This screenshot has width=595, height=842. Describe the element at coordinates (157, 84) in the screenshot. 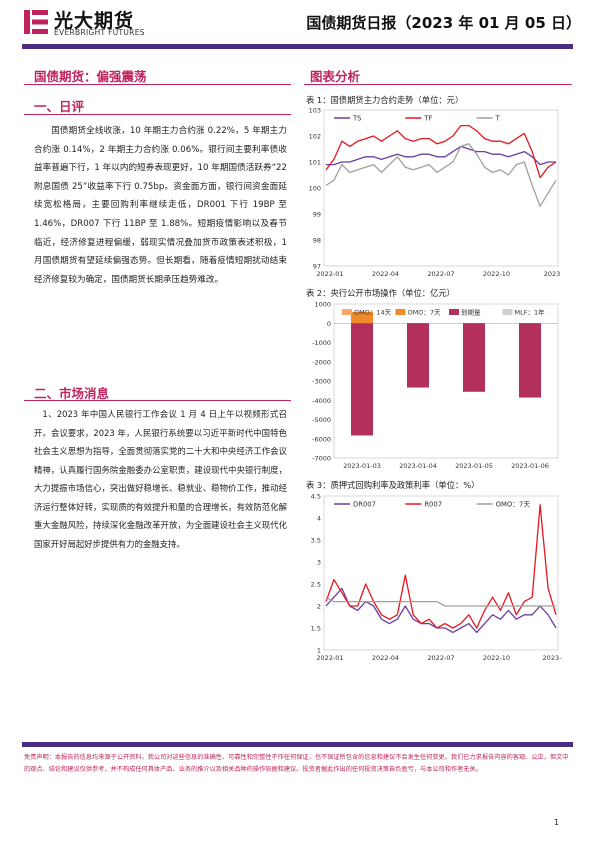

I see `headline-rule` at that location.